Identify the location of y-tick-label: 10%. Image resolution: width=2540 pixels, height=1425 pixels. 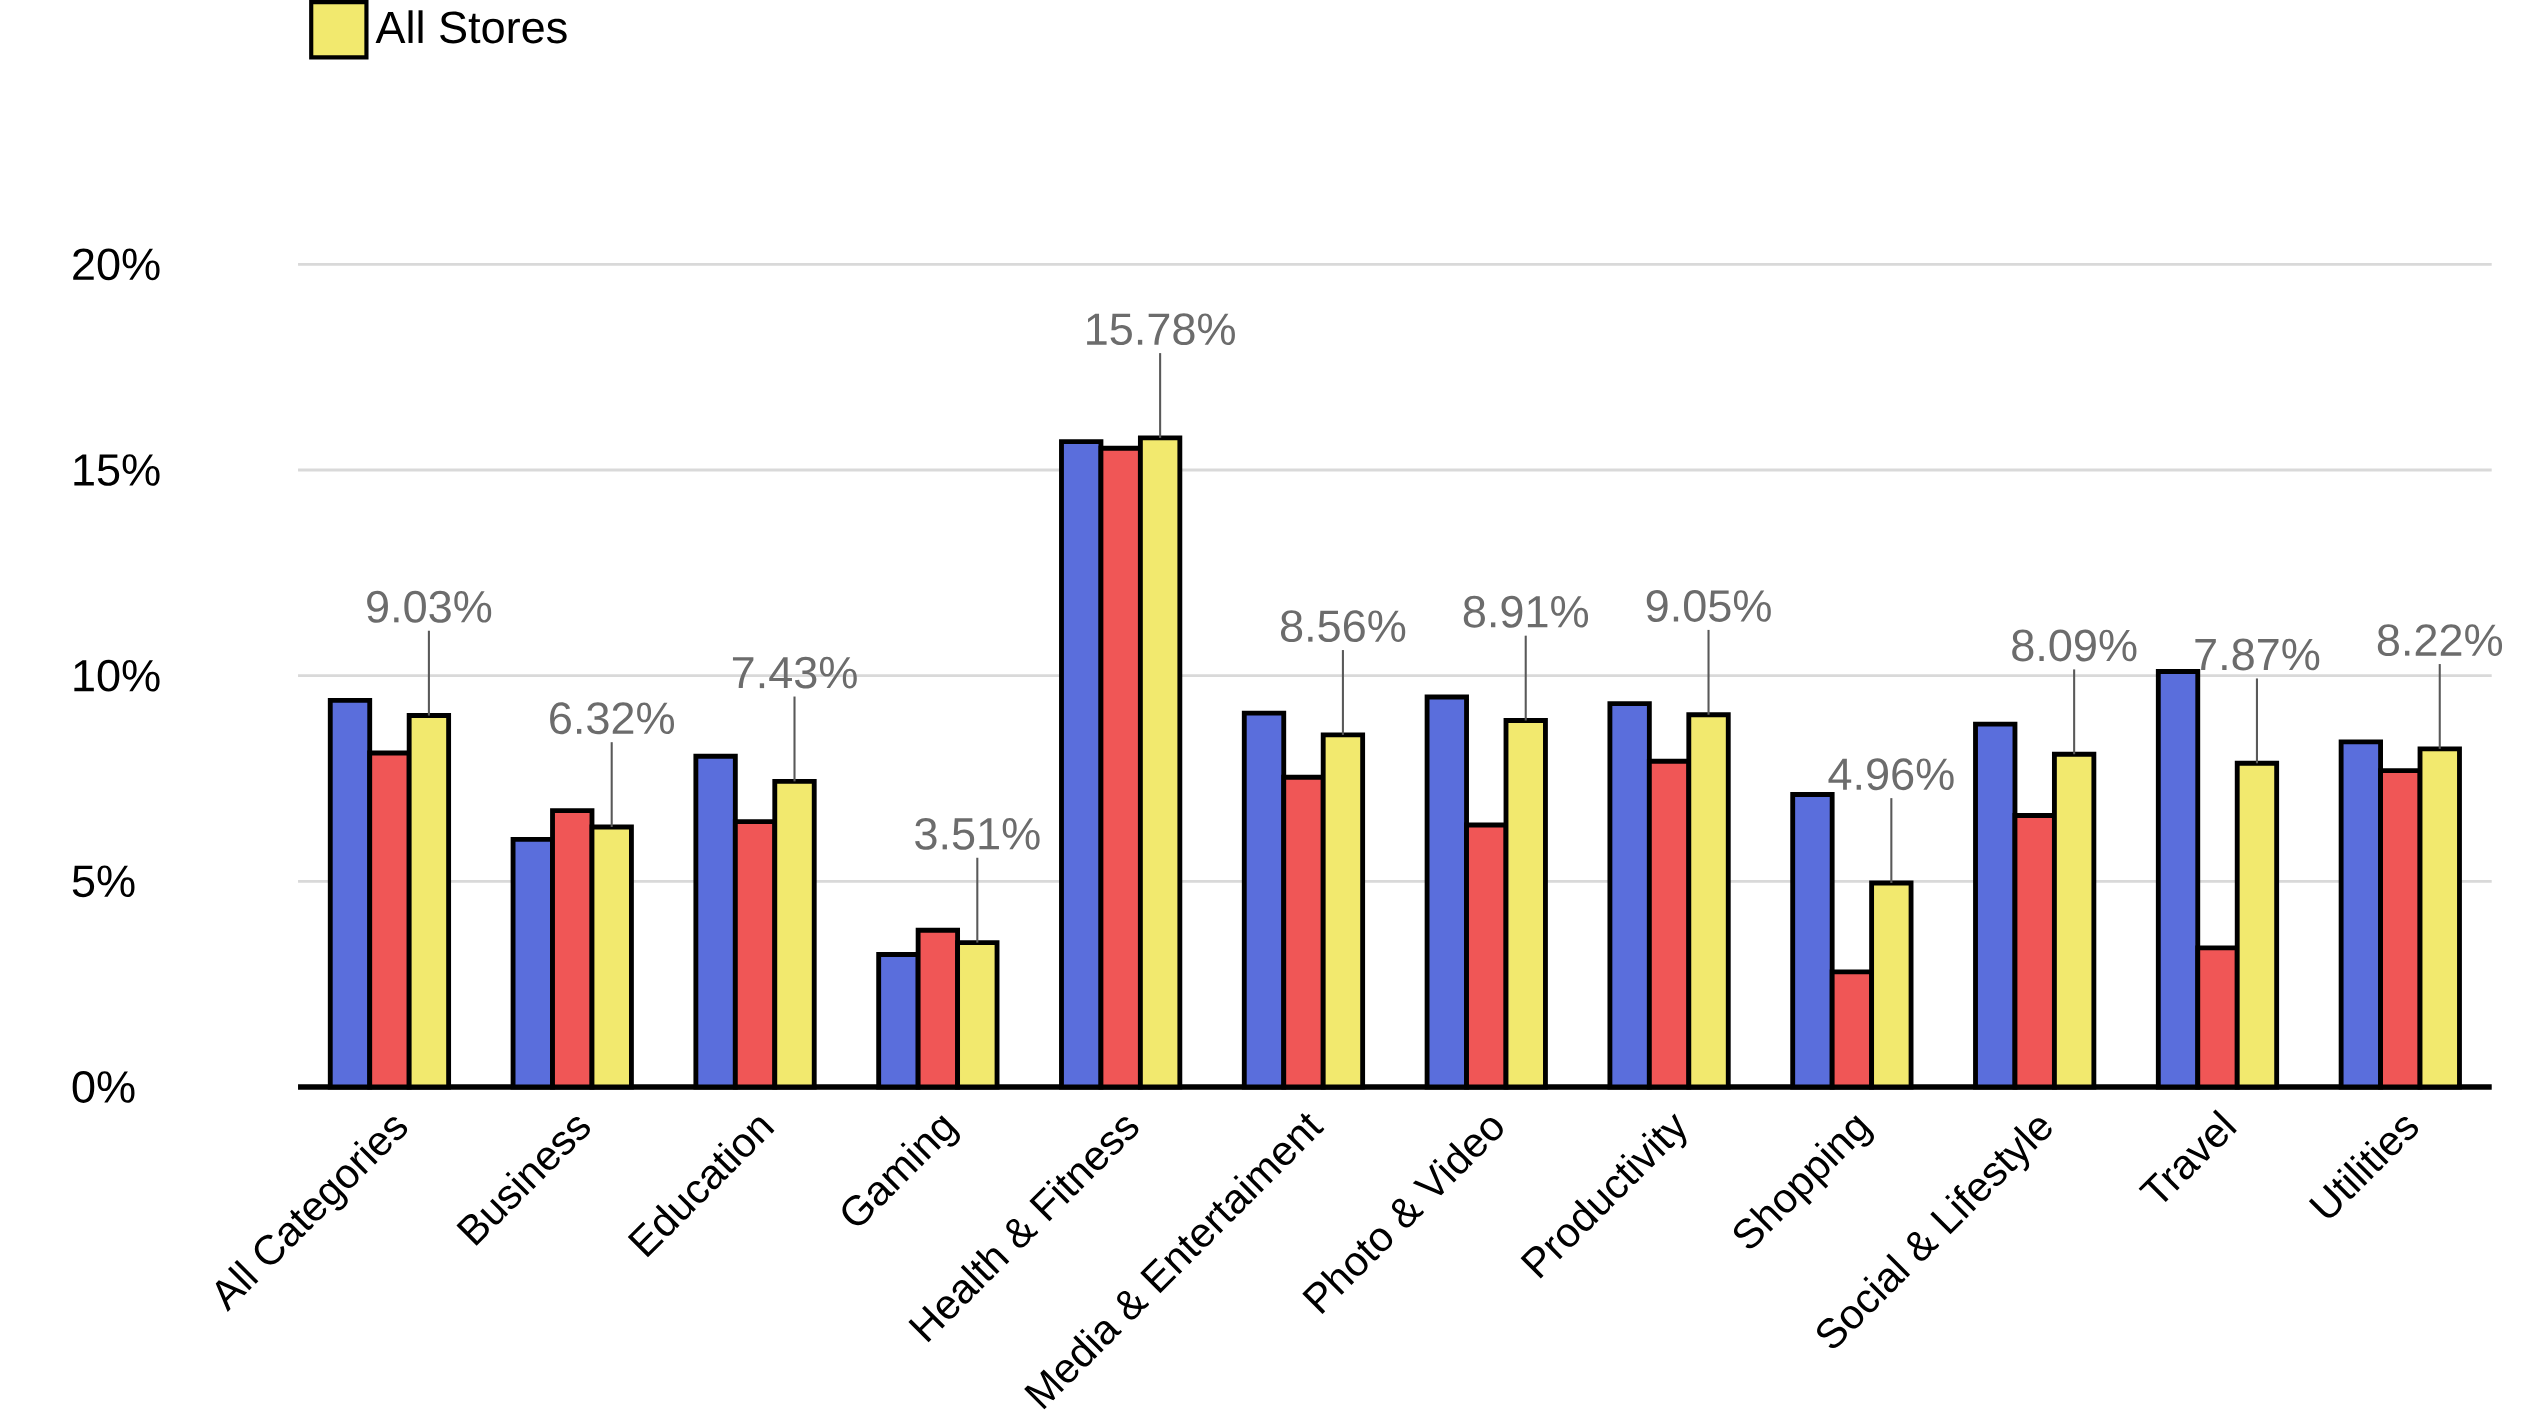
(117, 675).